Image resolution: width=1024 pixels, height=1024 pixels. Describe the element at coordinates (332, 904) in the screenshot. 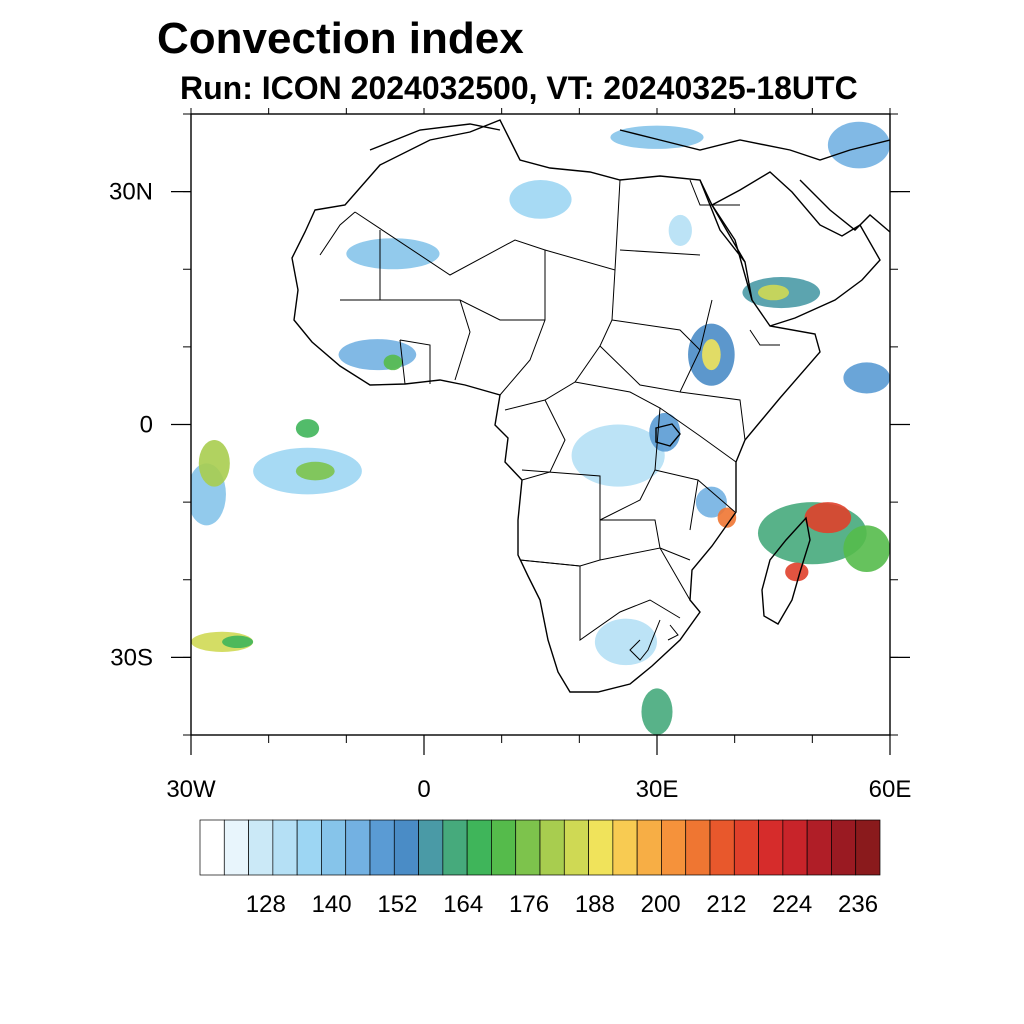

I see `colorbar-label: 140` at that location.